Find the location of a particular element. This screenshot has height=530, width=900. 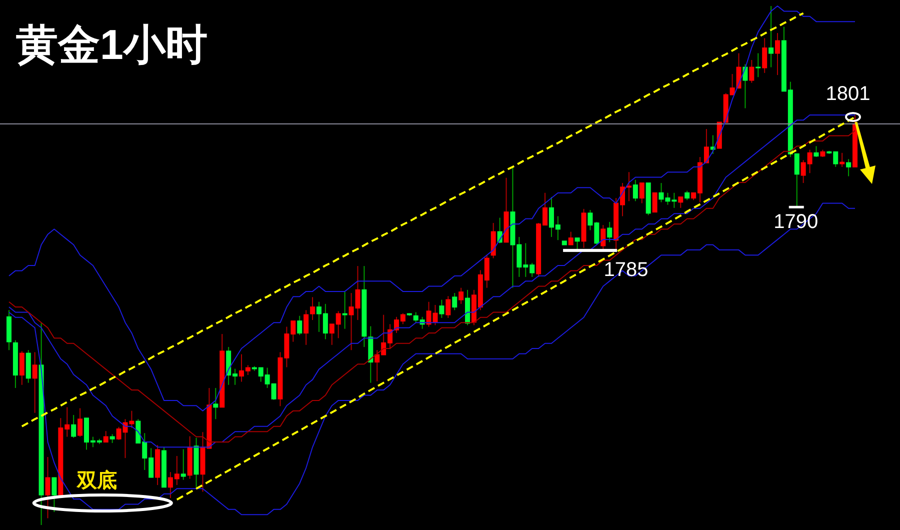

chart-title: 黄金1小时 is located at coordinates (112, 44).